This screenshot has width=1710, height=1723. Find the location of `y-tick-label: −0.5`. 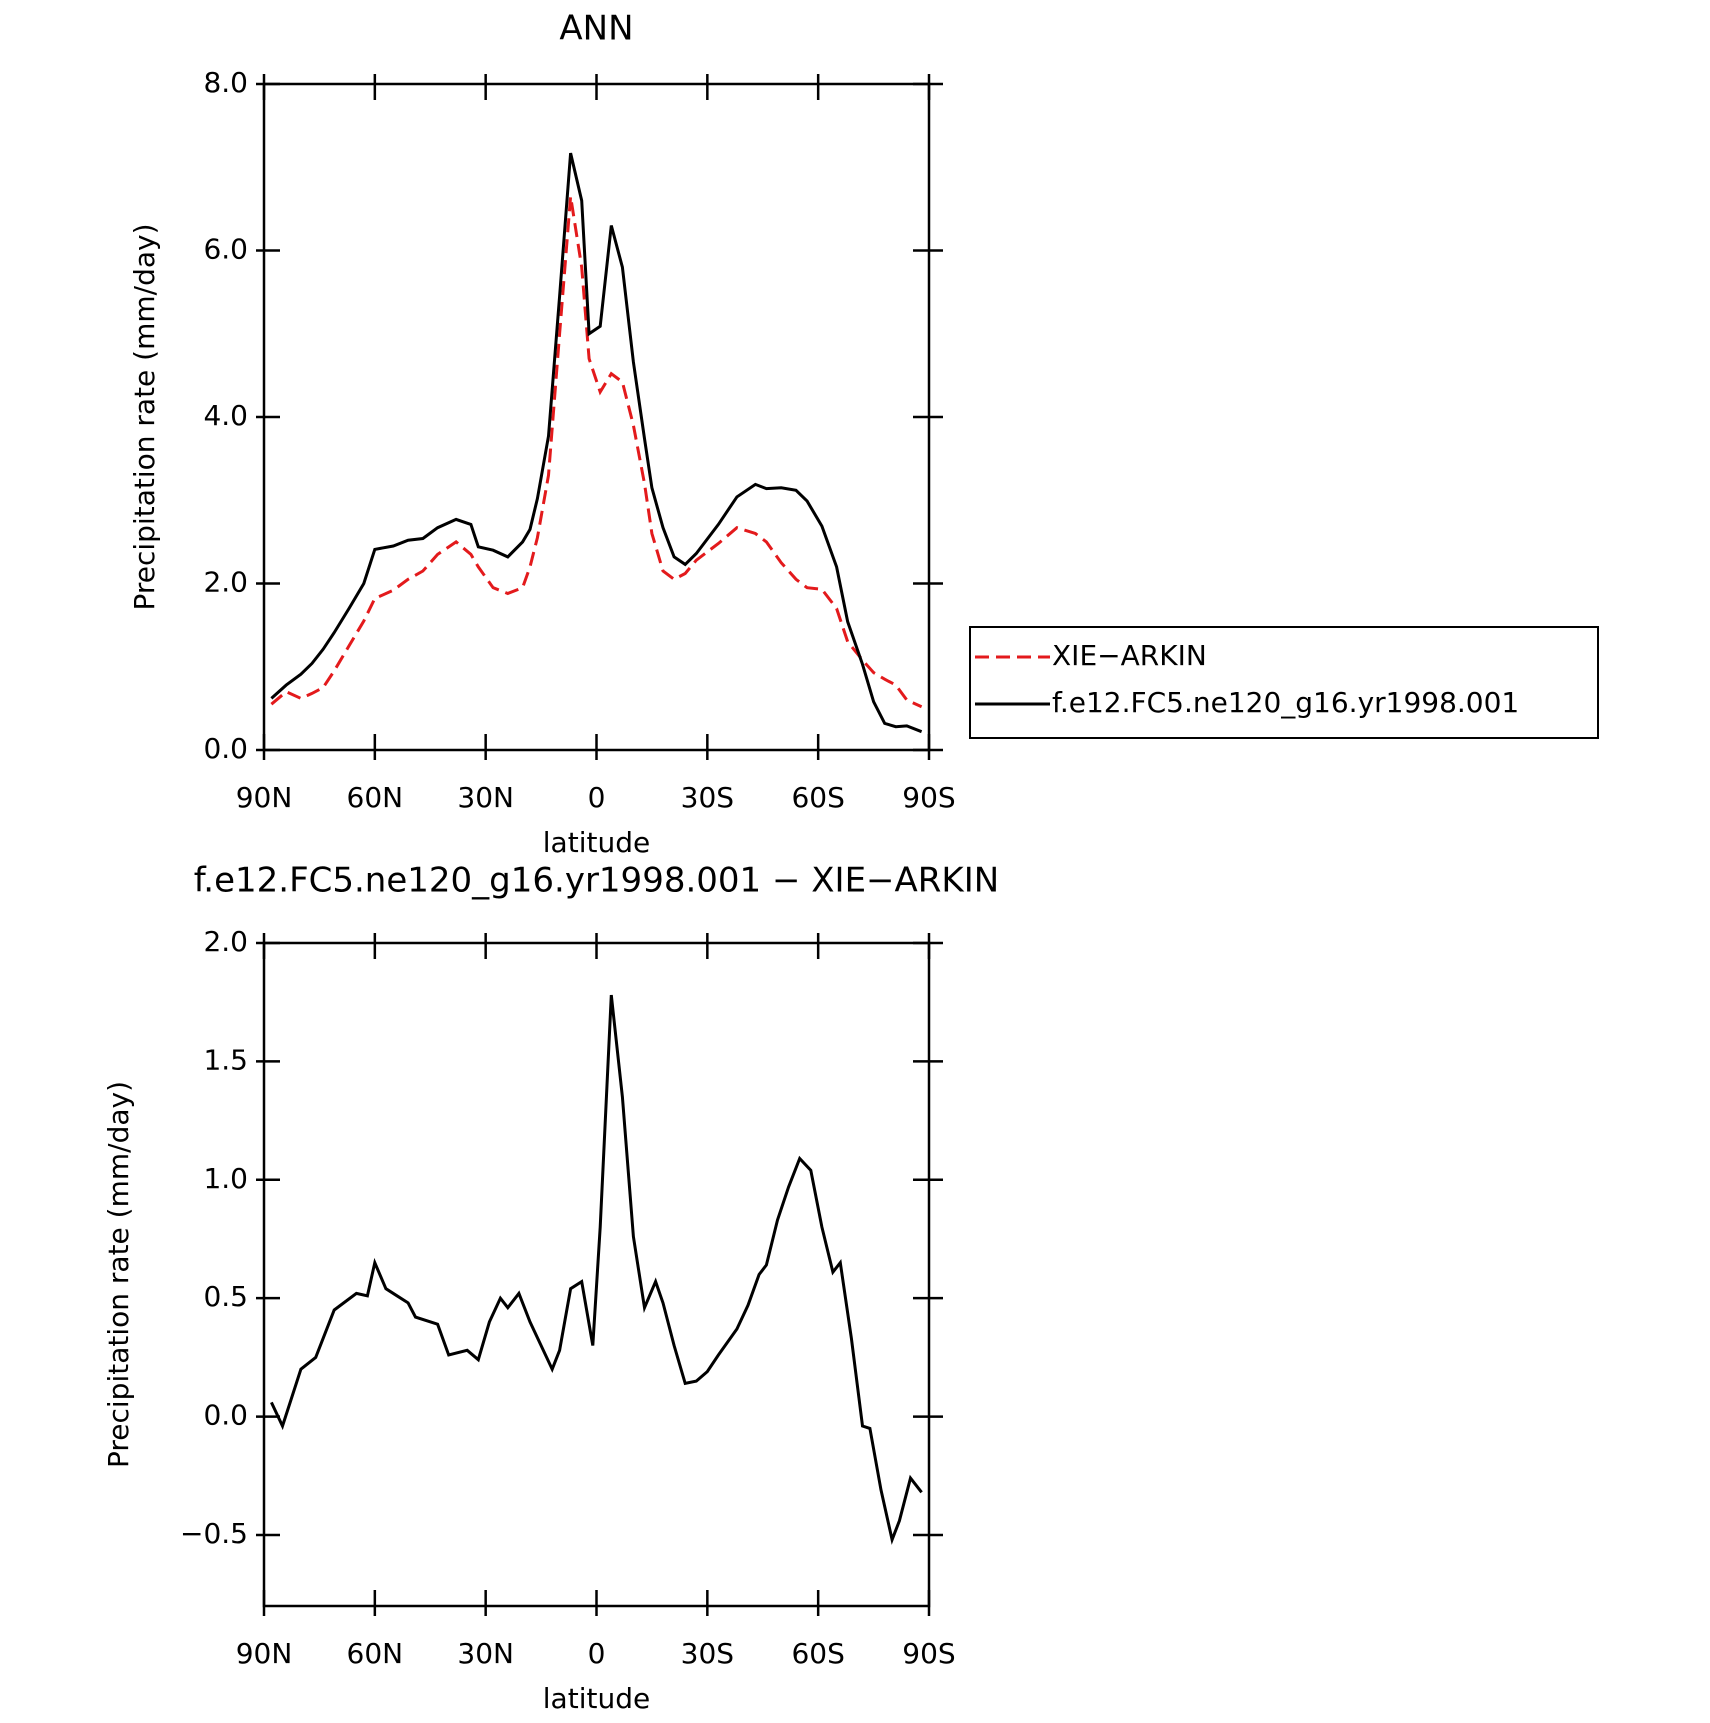

y-tick-label: −0.5 is located at coordinates (214, 1533).